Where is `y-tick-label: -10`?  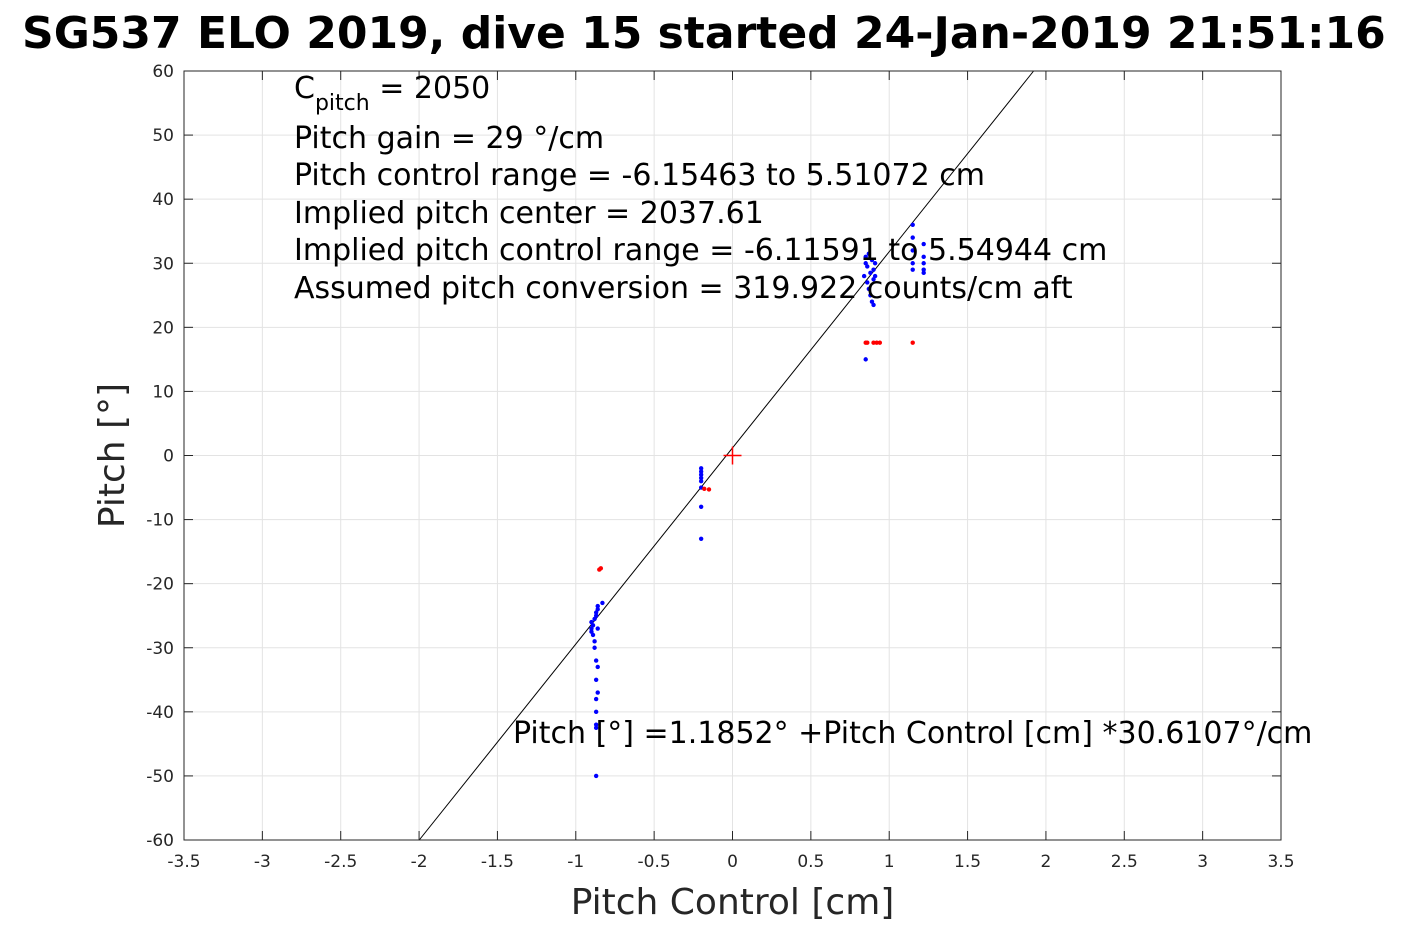 y-tick-label: -10 is located at coordinates (160, 521).